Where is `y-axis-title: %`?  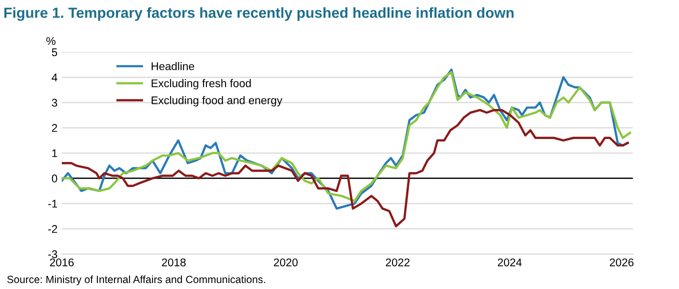
y-axis-title: % is located at coordinates (51, 41).